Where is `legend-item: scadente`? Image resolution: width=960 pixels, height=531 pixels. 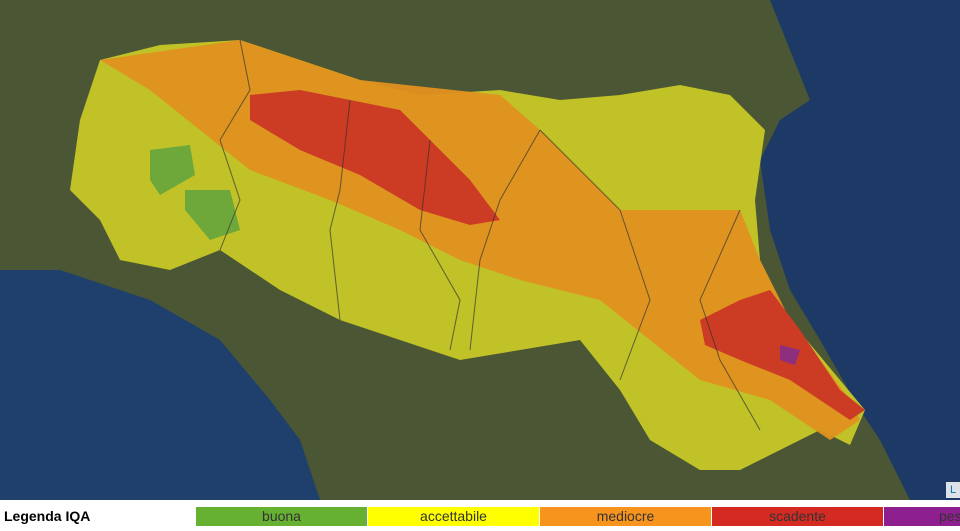 legend-item: scadente is located at coordinates (797, 516).